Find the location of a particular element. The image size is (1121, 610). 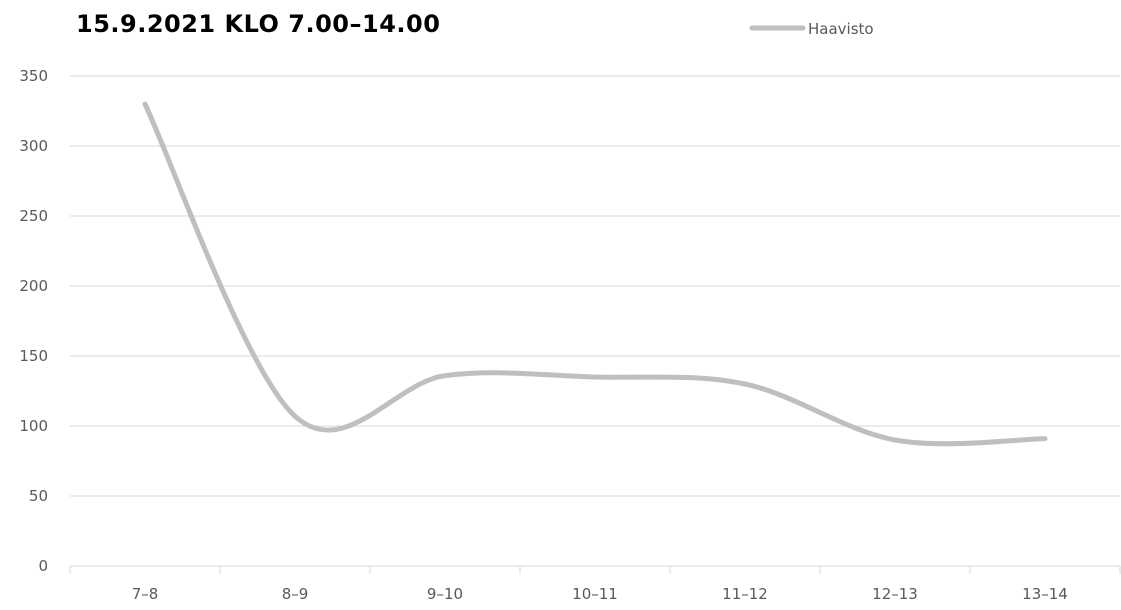

x-tick-label-12–13: 12–13 is located at coordinates (895, 594).